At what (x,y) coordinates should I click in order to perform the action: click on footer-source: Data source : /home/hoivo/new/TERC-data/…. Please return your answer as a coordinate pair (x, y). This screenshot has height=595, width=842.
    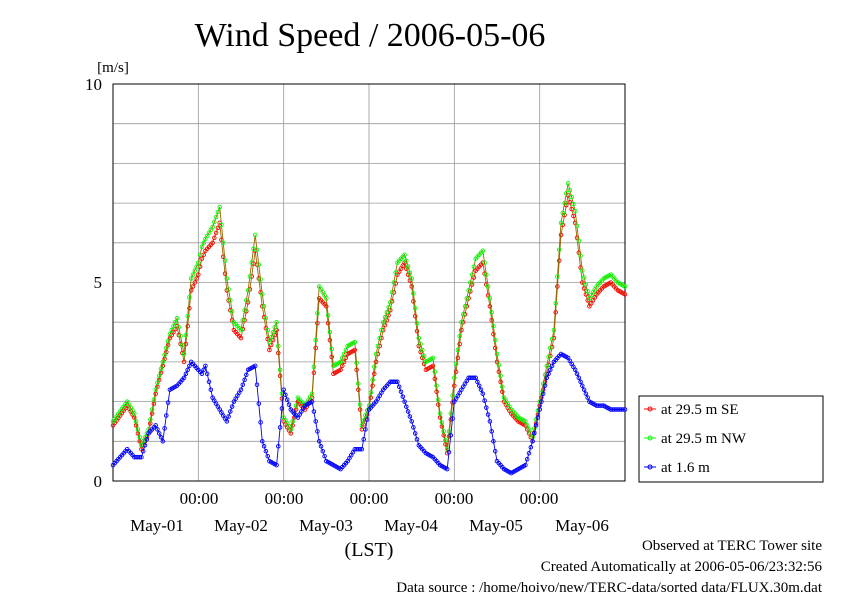
    Looking at the image, I should click on (609, 587).